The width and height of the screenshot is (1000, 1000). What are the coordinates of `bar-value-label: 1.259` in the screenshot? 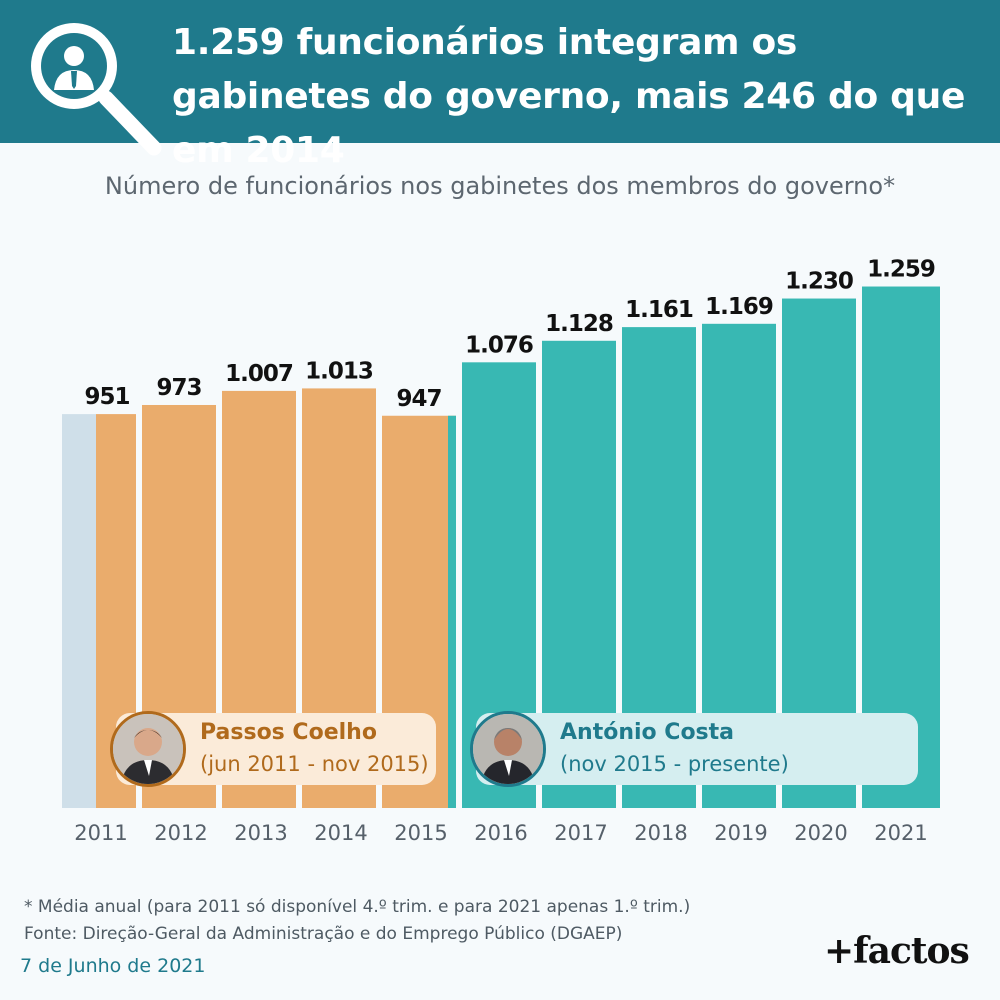 It's located at (901, 270).